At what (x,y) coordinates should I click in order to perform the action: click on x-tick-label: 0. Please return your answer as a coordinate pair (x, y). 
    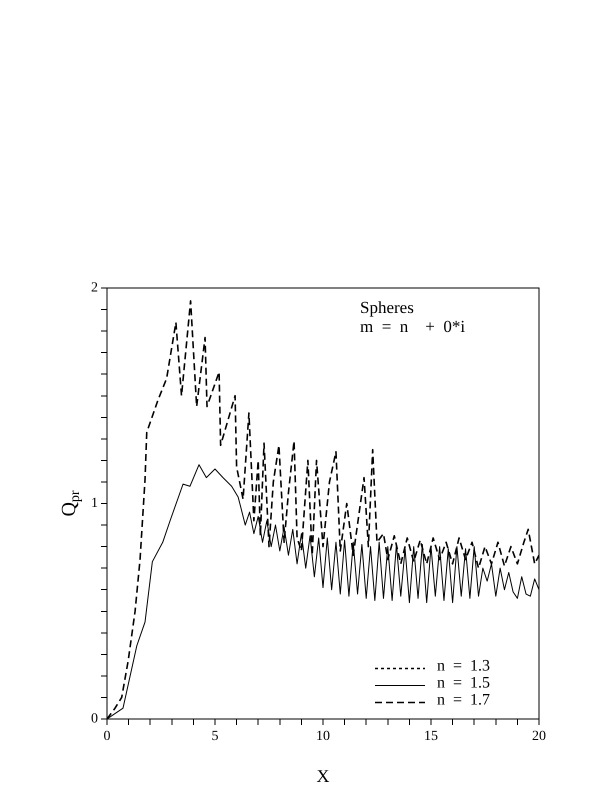
    Looking at the image, I should click on (107, 736).